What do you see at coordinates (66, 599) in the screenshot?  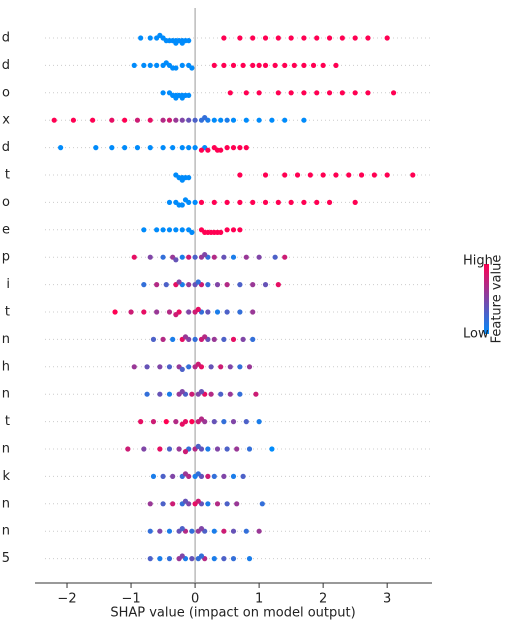 I see `x-tick-label: −2` at bounding box center [66, 599].